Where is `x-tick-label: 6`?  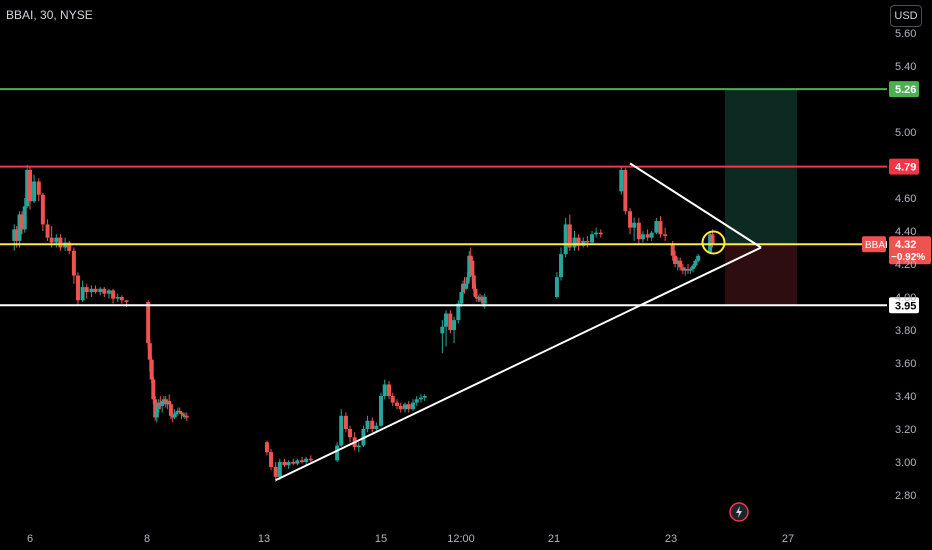
x-tick-label: 6 is located at coordinates (30, 539).